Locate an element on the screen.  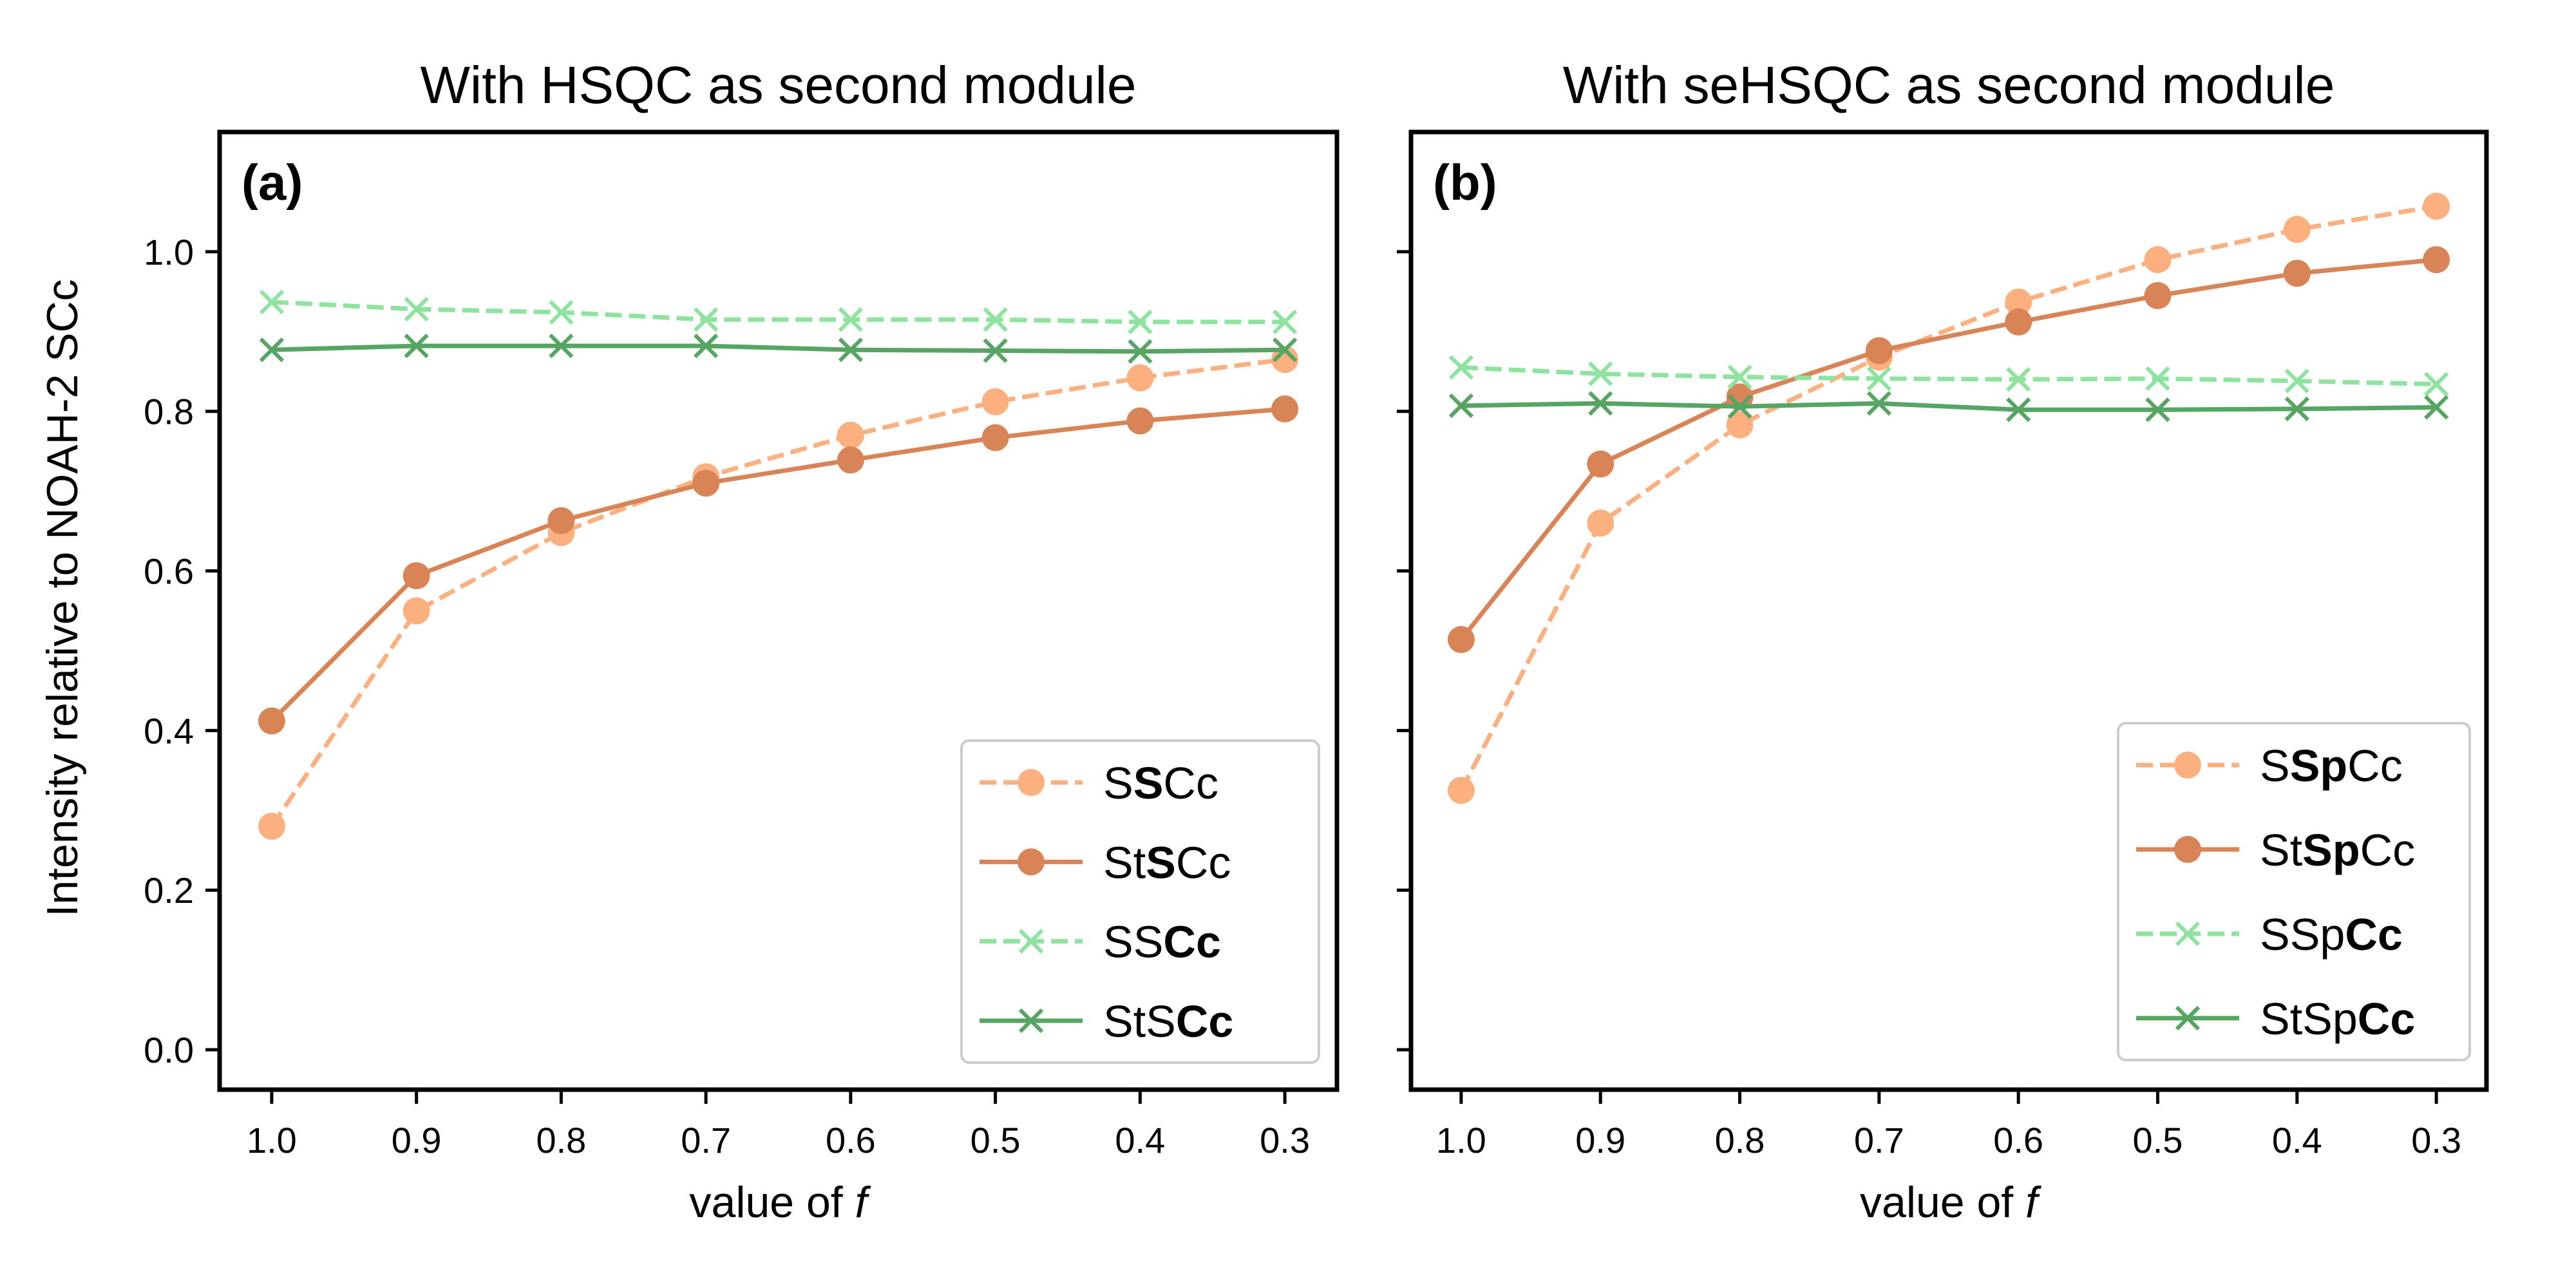
y-tick-label: 0.2 is located at coordinates (169, 890).